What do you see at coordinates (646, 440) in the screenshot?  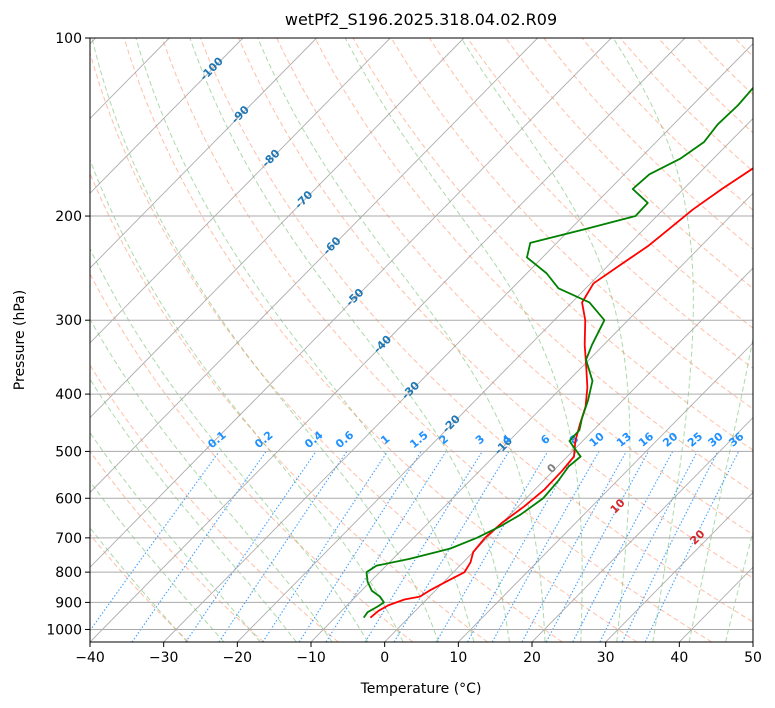 I see `mixing-ratio-label: 16` at bounding box center [646, 440].